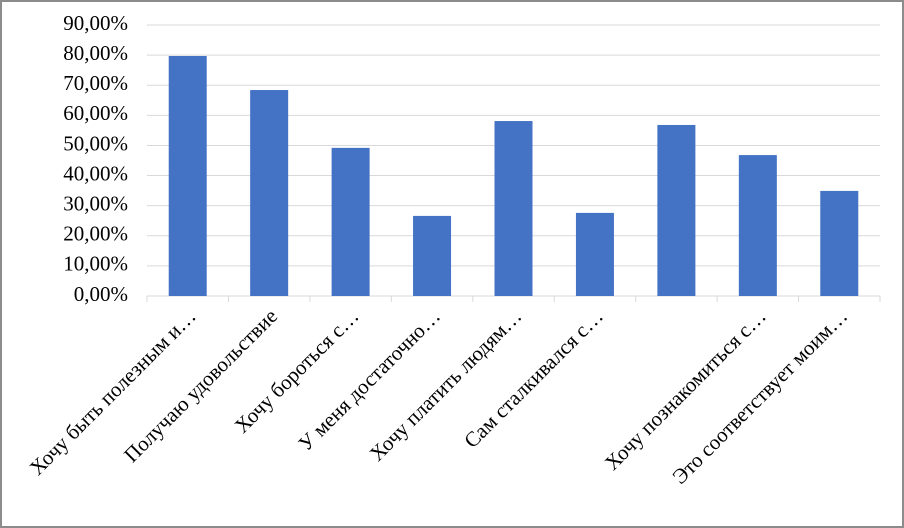 This screenshot has width=904, height=528. What do you see at coordinates (95, 173) in the screenshot?
I see `y-tick-label: 40,00%` at bounding box center [95, 173].